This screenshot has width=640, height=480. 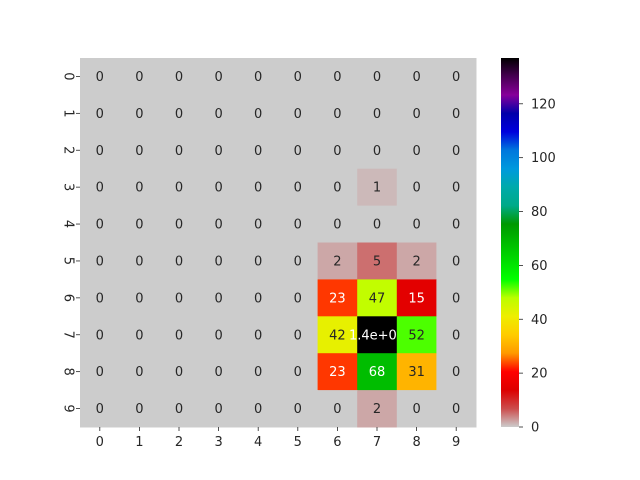 I want to click on colorbar-tick-label: 120, so click(x=543, y=104).